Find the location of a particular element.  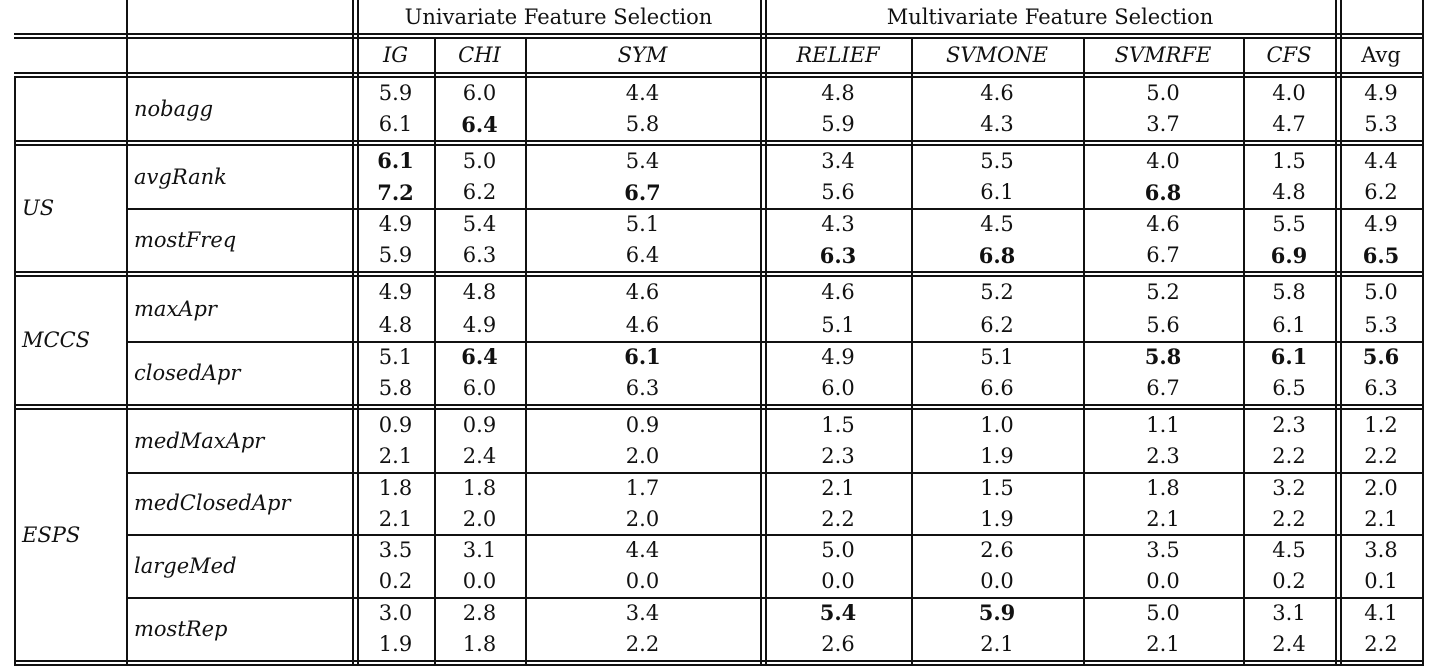

value-cell-top: 3.8 is located at coordinates (1381, 549).